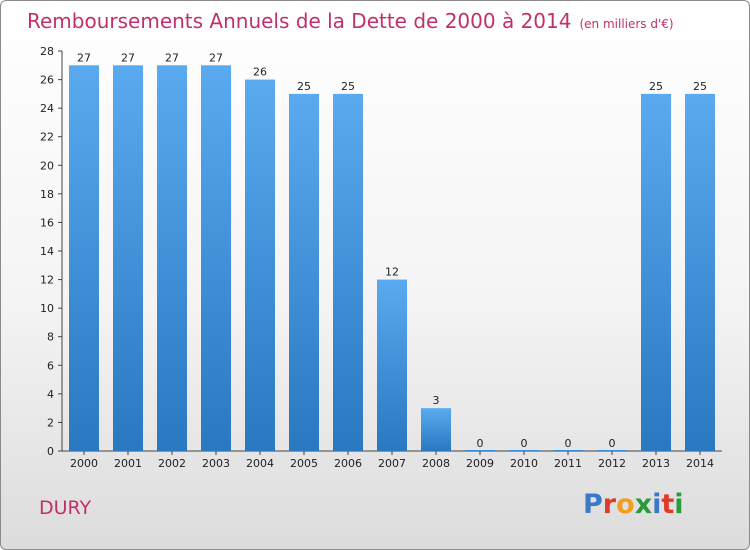 The image size is (750, 550). I want to click on logo-letter: P, so click(593, 504).